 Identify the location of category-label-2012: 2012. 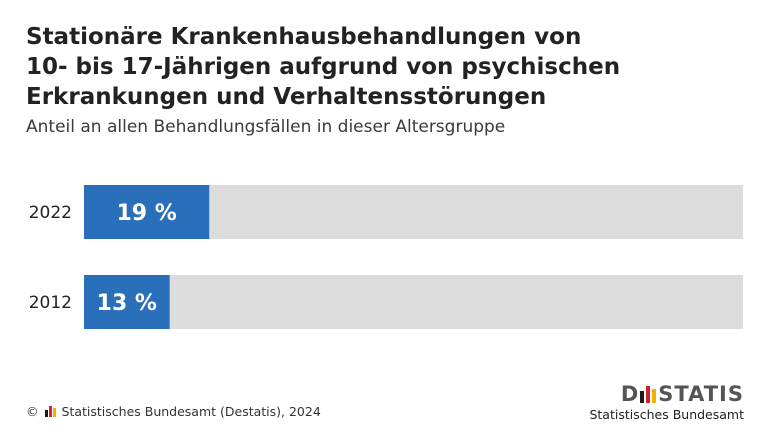
(50, 303).